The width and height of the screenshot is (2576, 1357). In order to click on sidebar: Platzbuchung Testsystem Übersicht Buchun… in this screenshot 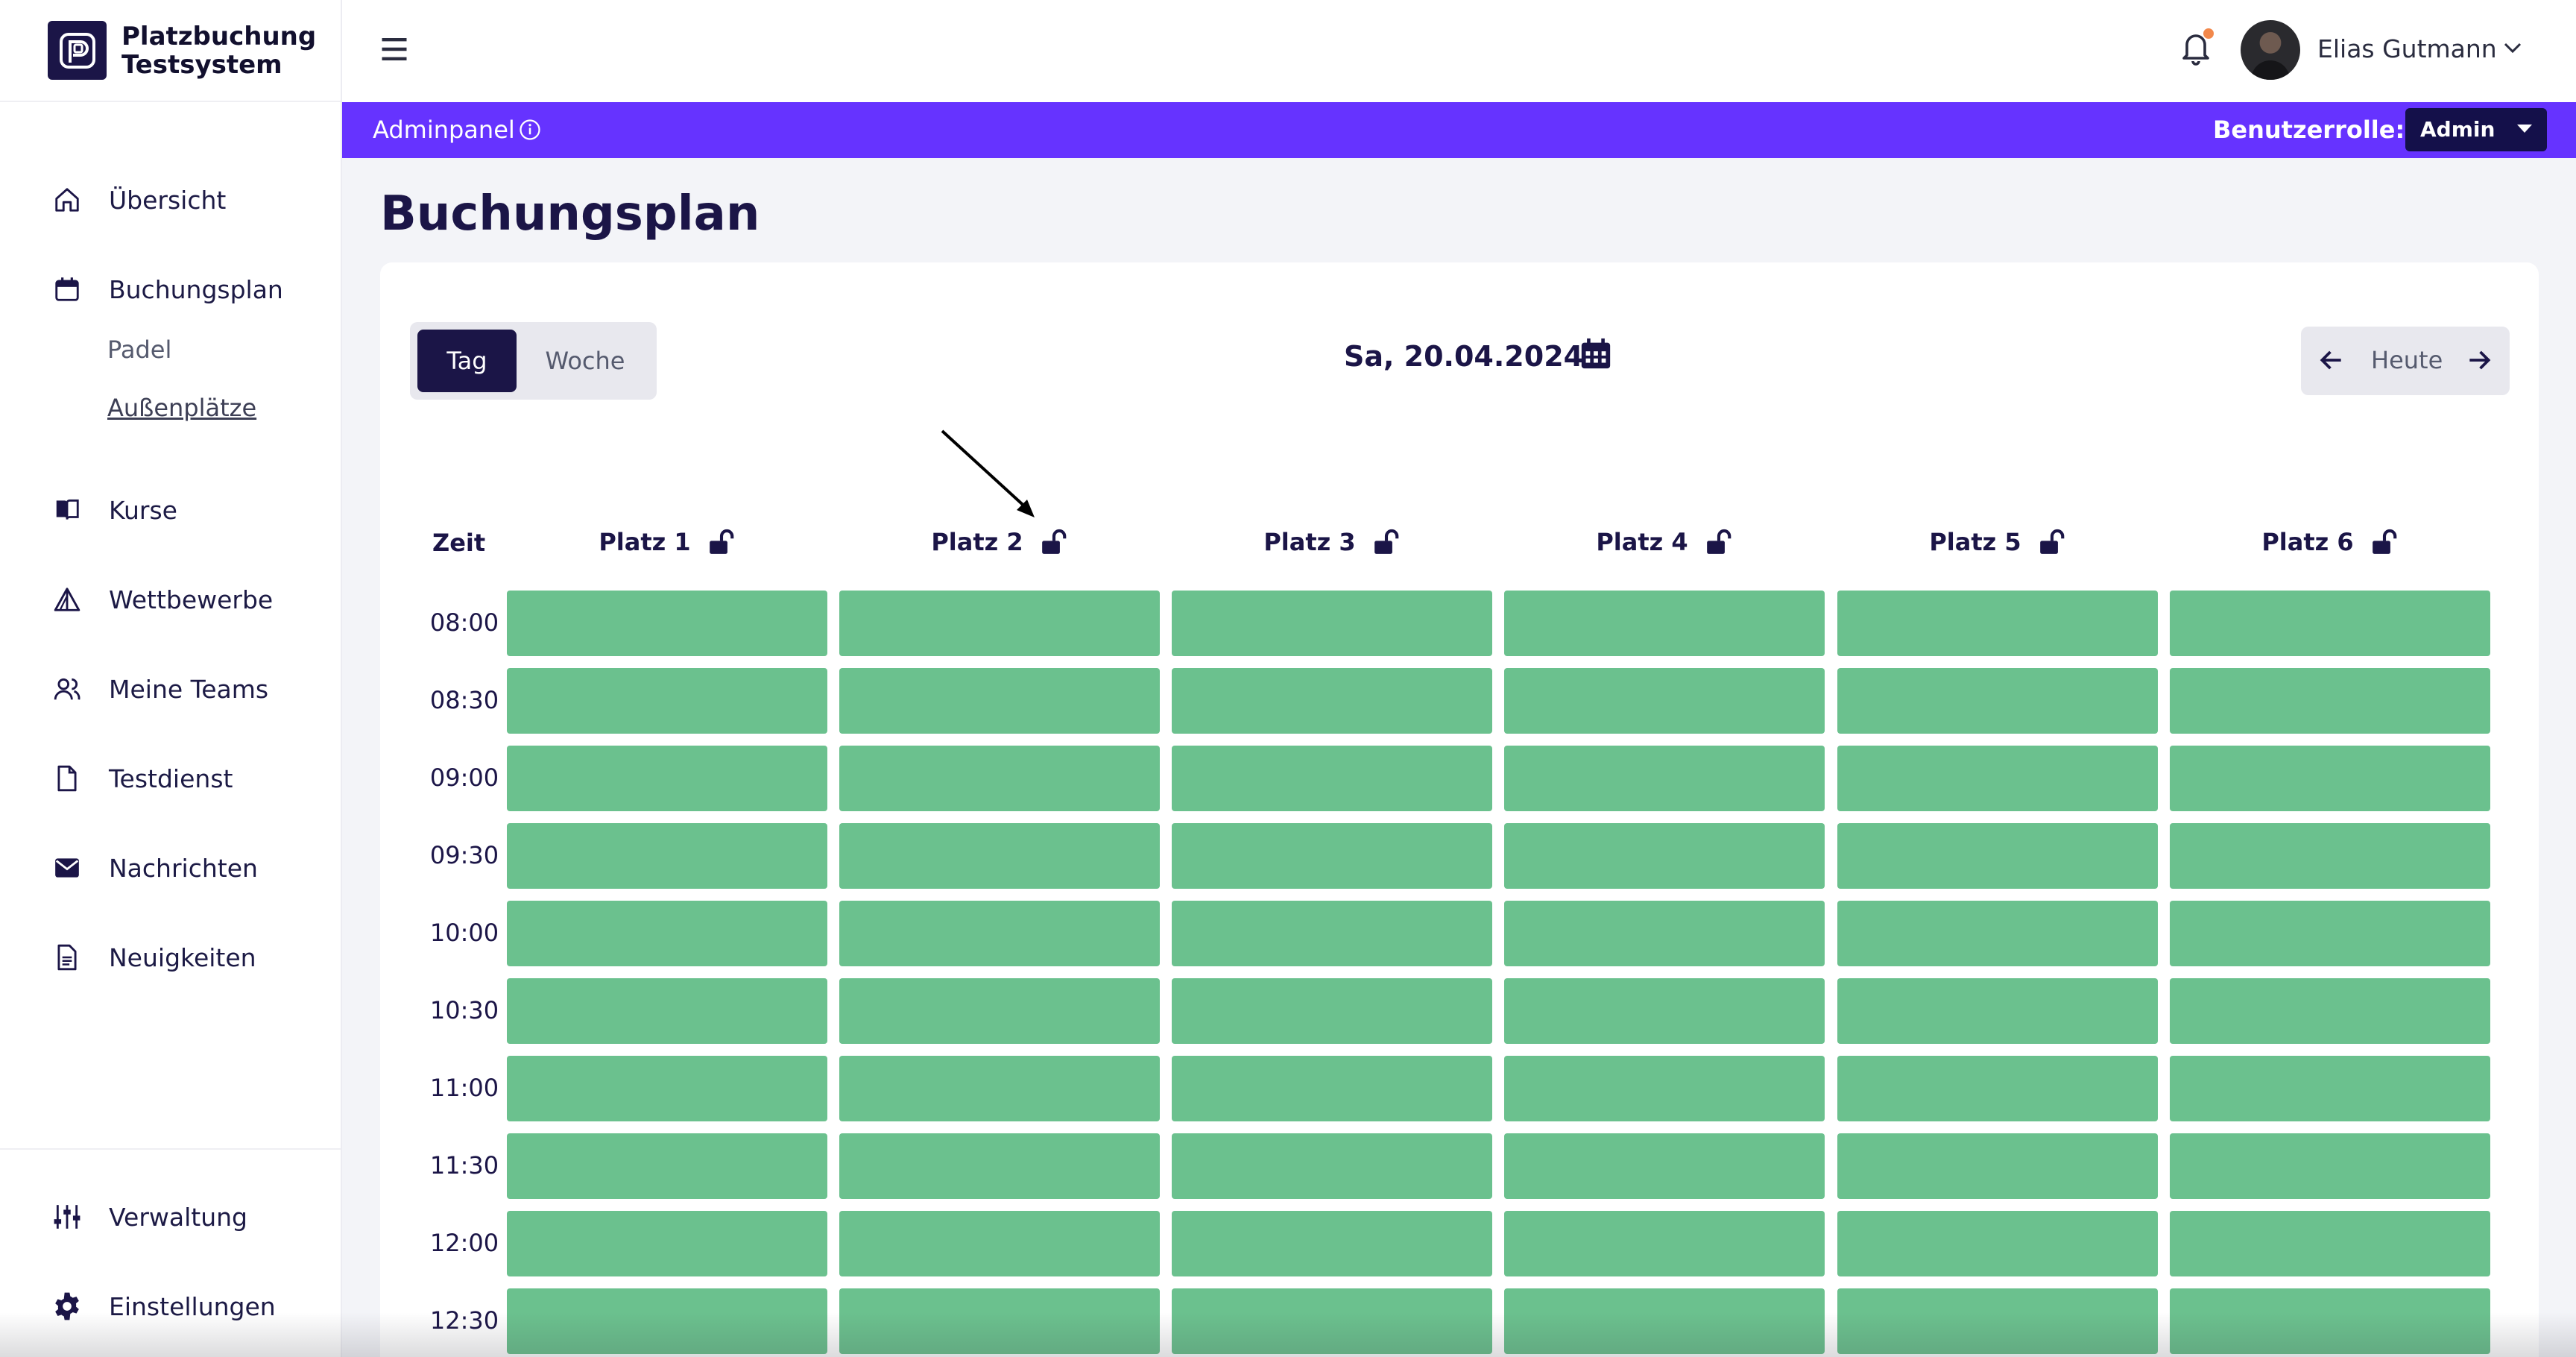, I will do `click(171, 678)`.